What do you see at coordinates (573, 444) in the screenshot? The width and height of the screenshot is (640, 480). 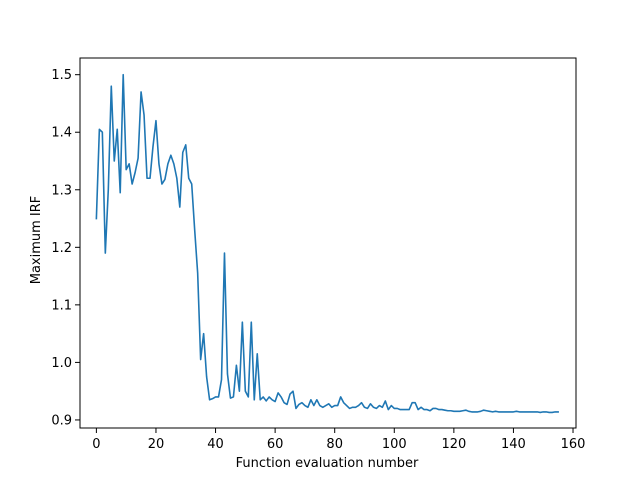 I see `x-tick-label: 160` at bounding box center [573, 444].